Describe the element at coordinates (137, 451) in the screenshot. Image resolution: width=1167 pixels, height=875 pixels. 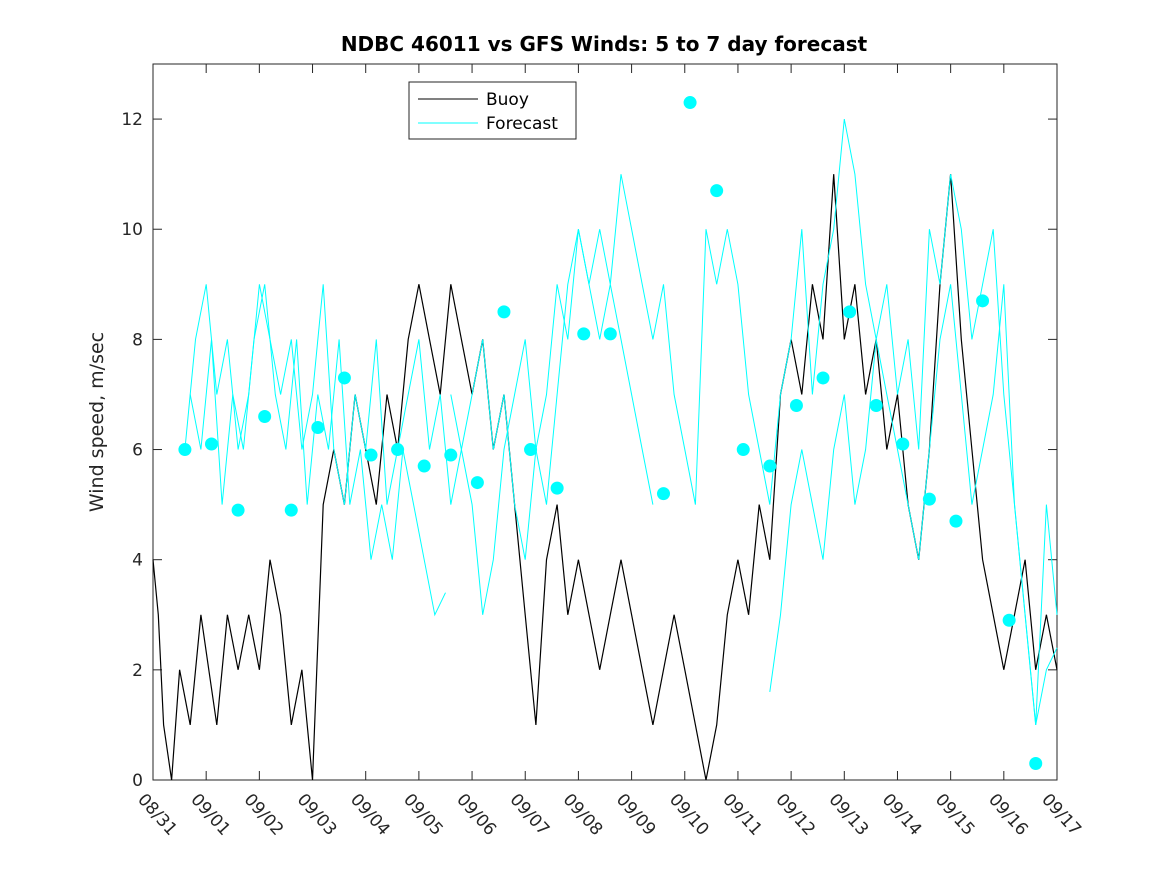
I see `y-tick-label: 6` at that location.